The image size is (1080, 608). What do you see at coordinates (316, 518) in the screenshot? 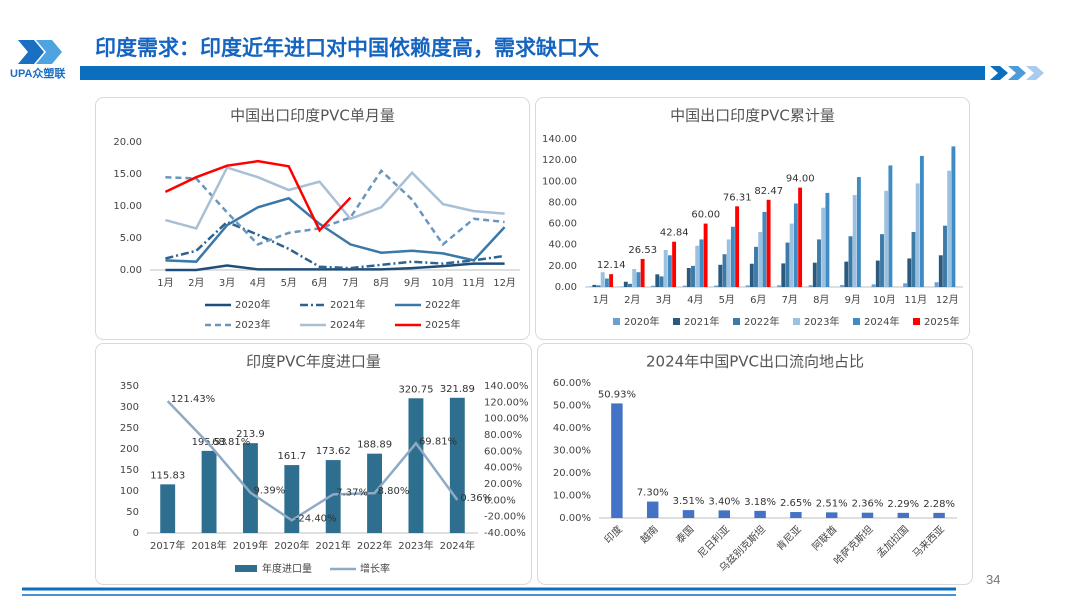
I see `data-label: -24.40%` at bounding box center [316, 518].